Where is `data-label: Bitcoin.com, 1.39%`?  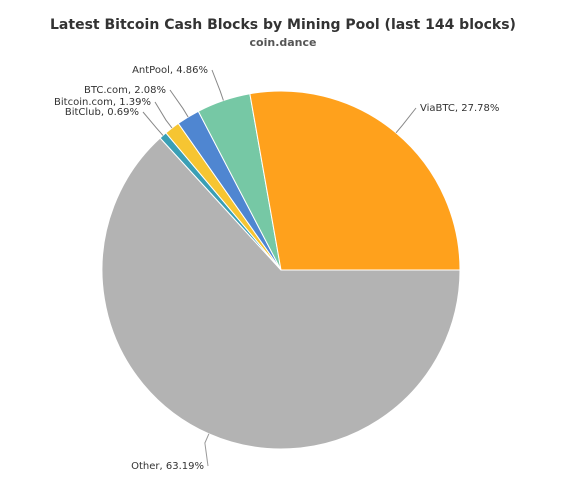 data-label: Bitcoin.com, 1.39% is located at coordinates (102, 102).